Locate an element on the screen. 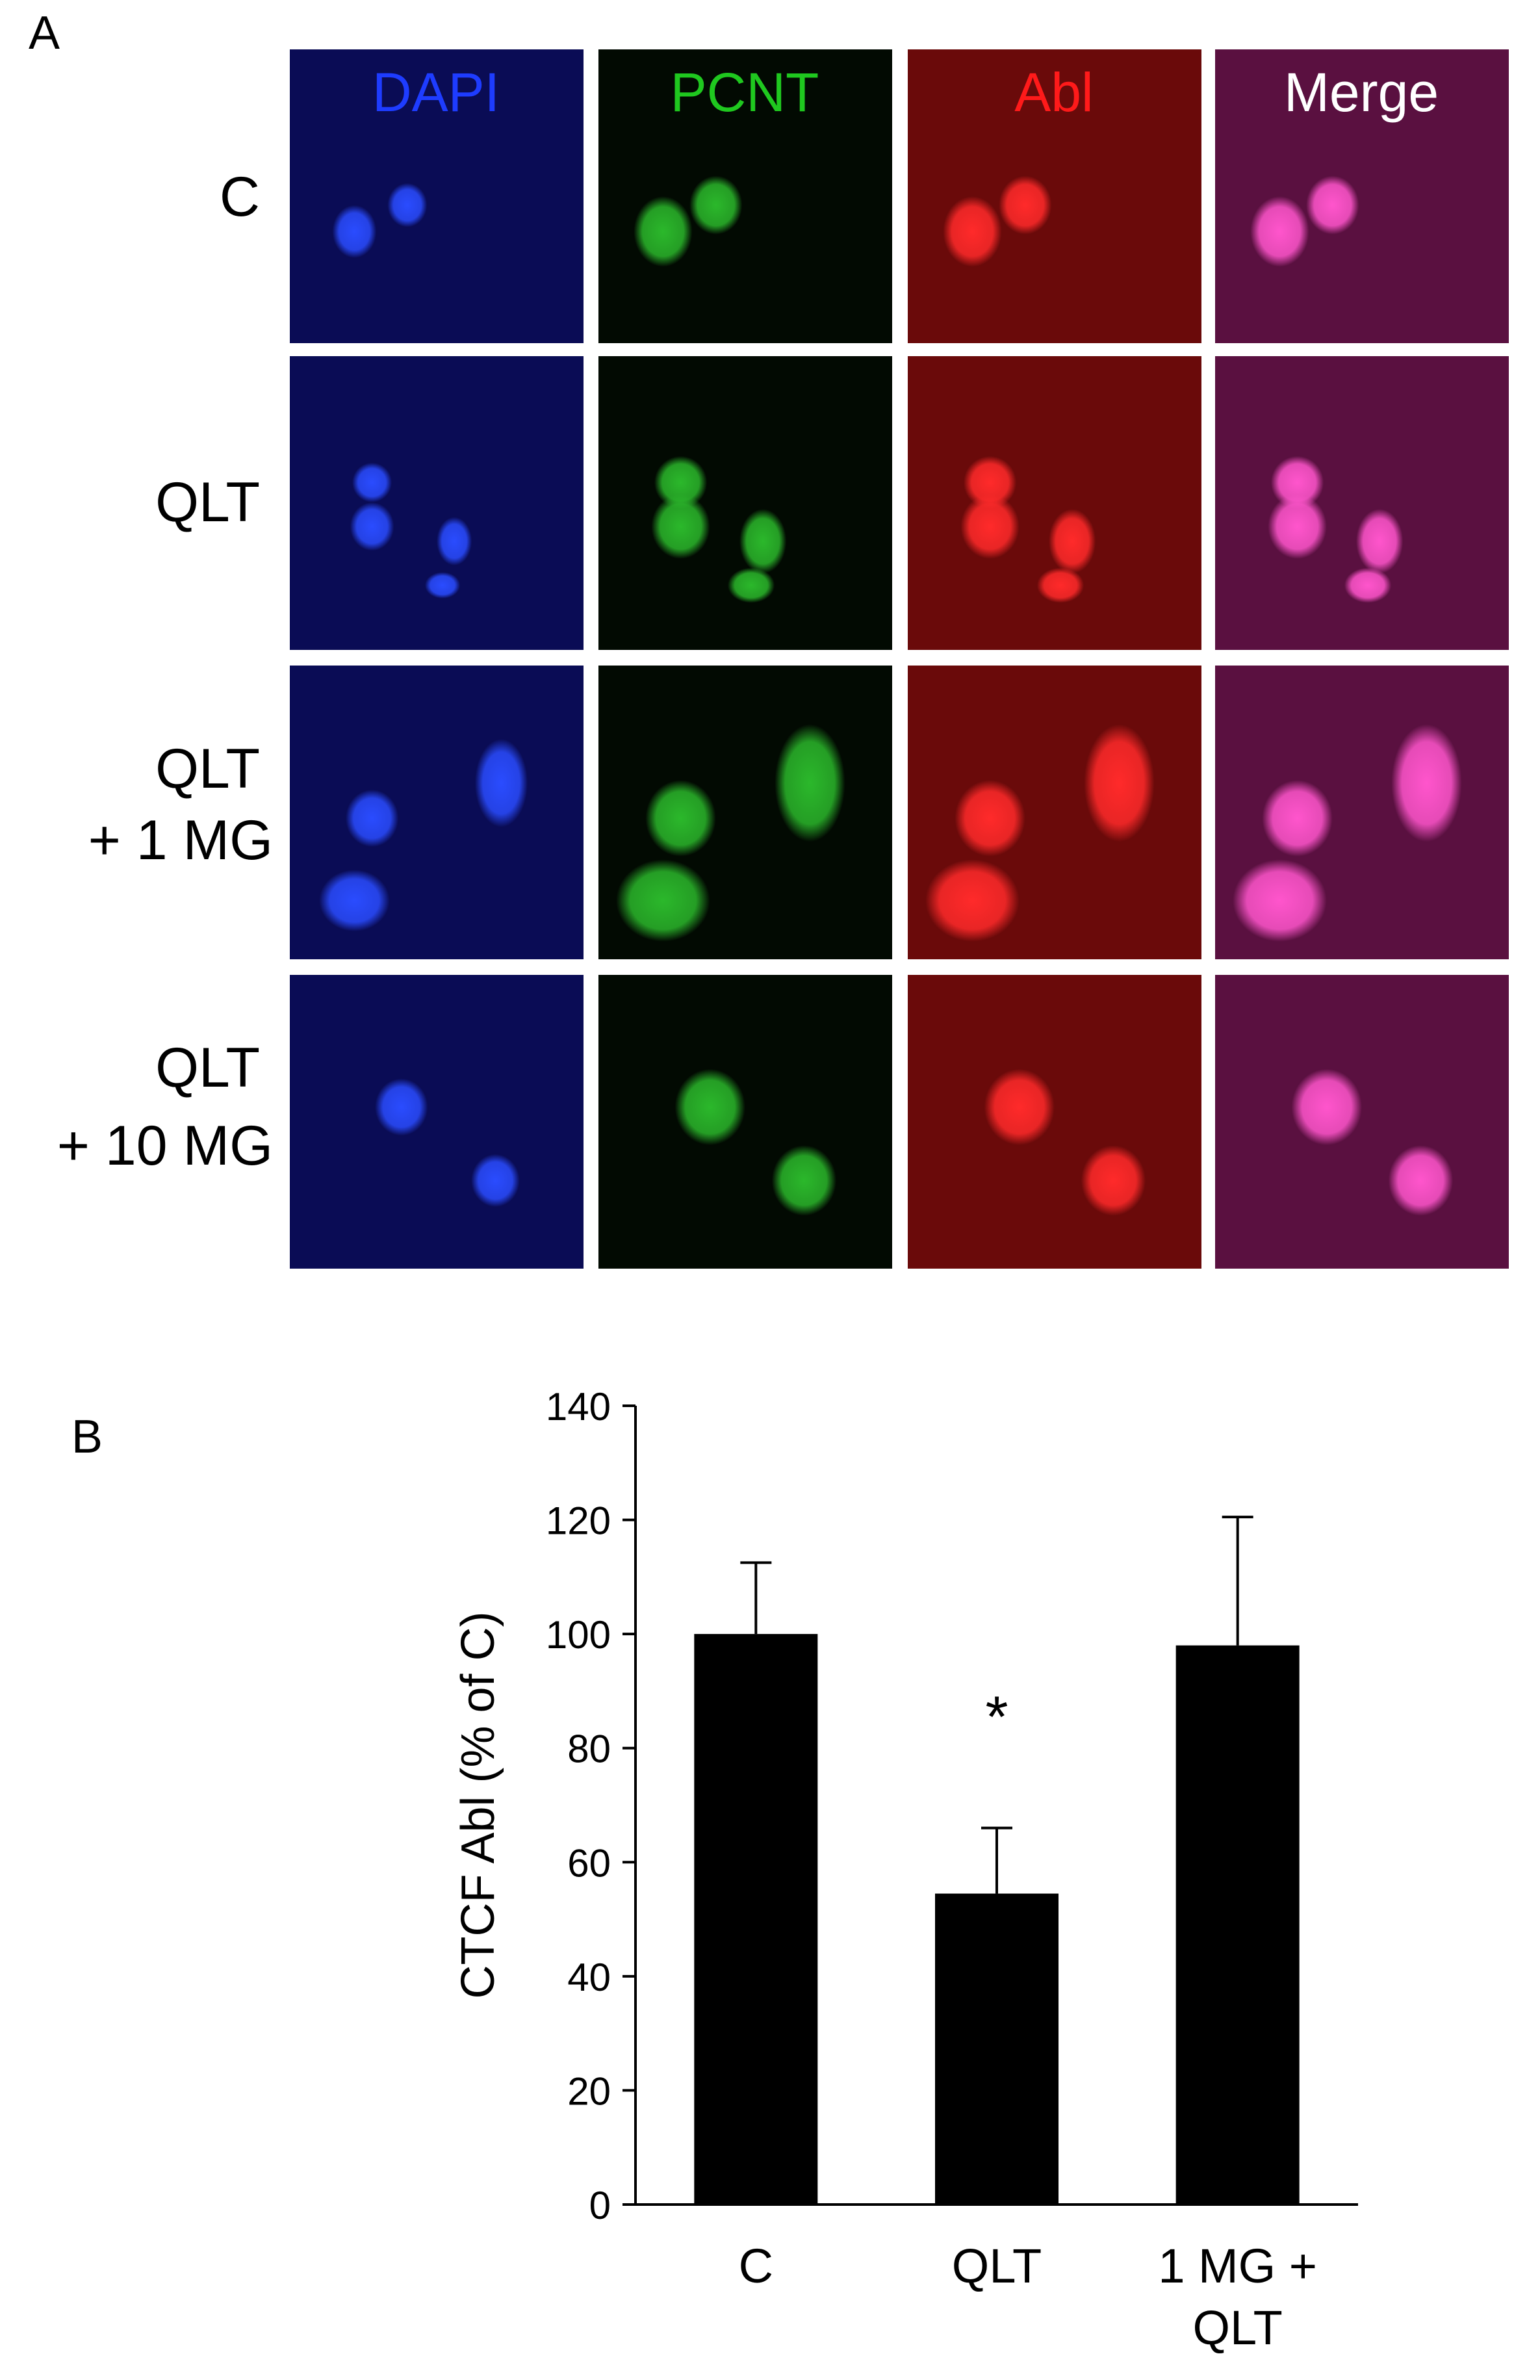  column-header-abl: Abl is located at coordinates (1054, 92).